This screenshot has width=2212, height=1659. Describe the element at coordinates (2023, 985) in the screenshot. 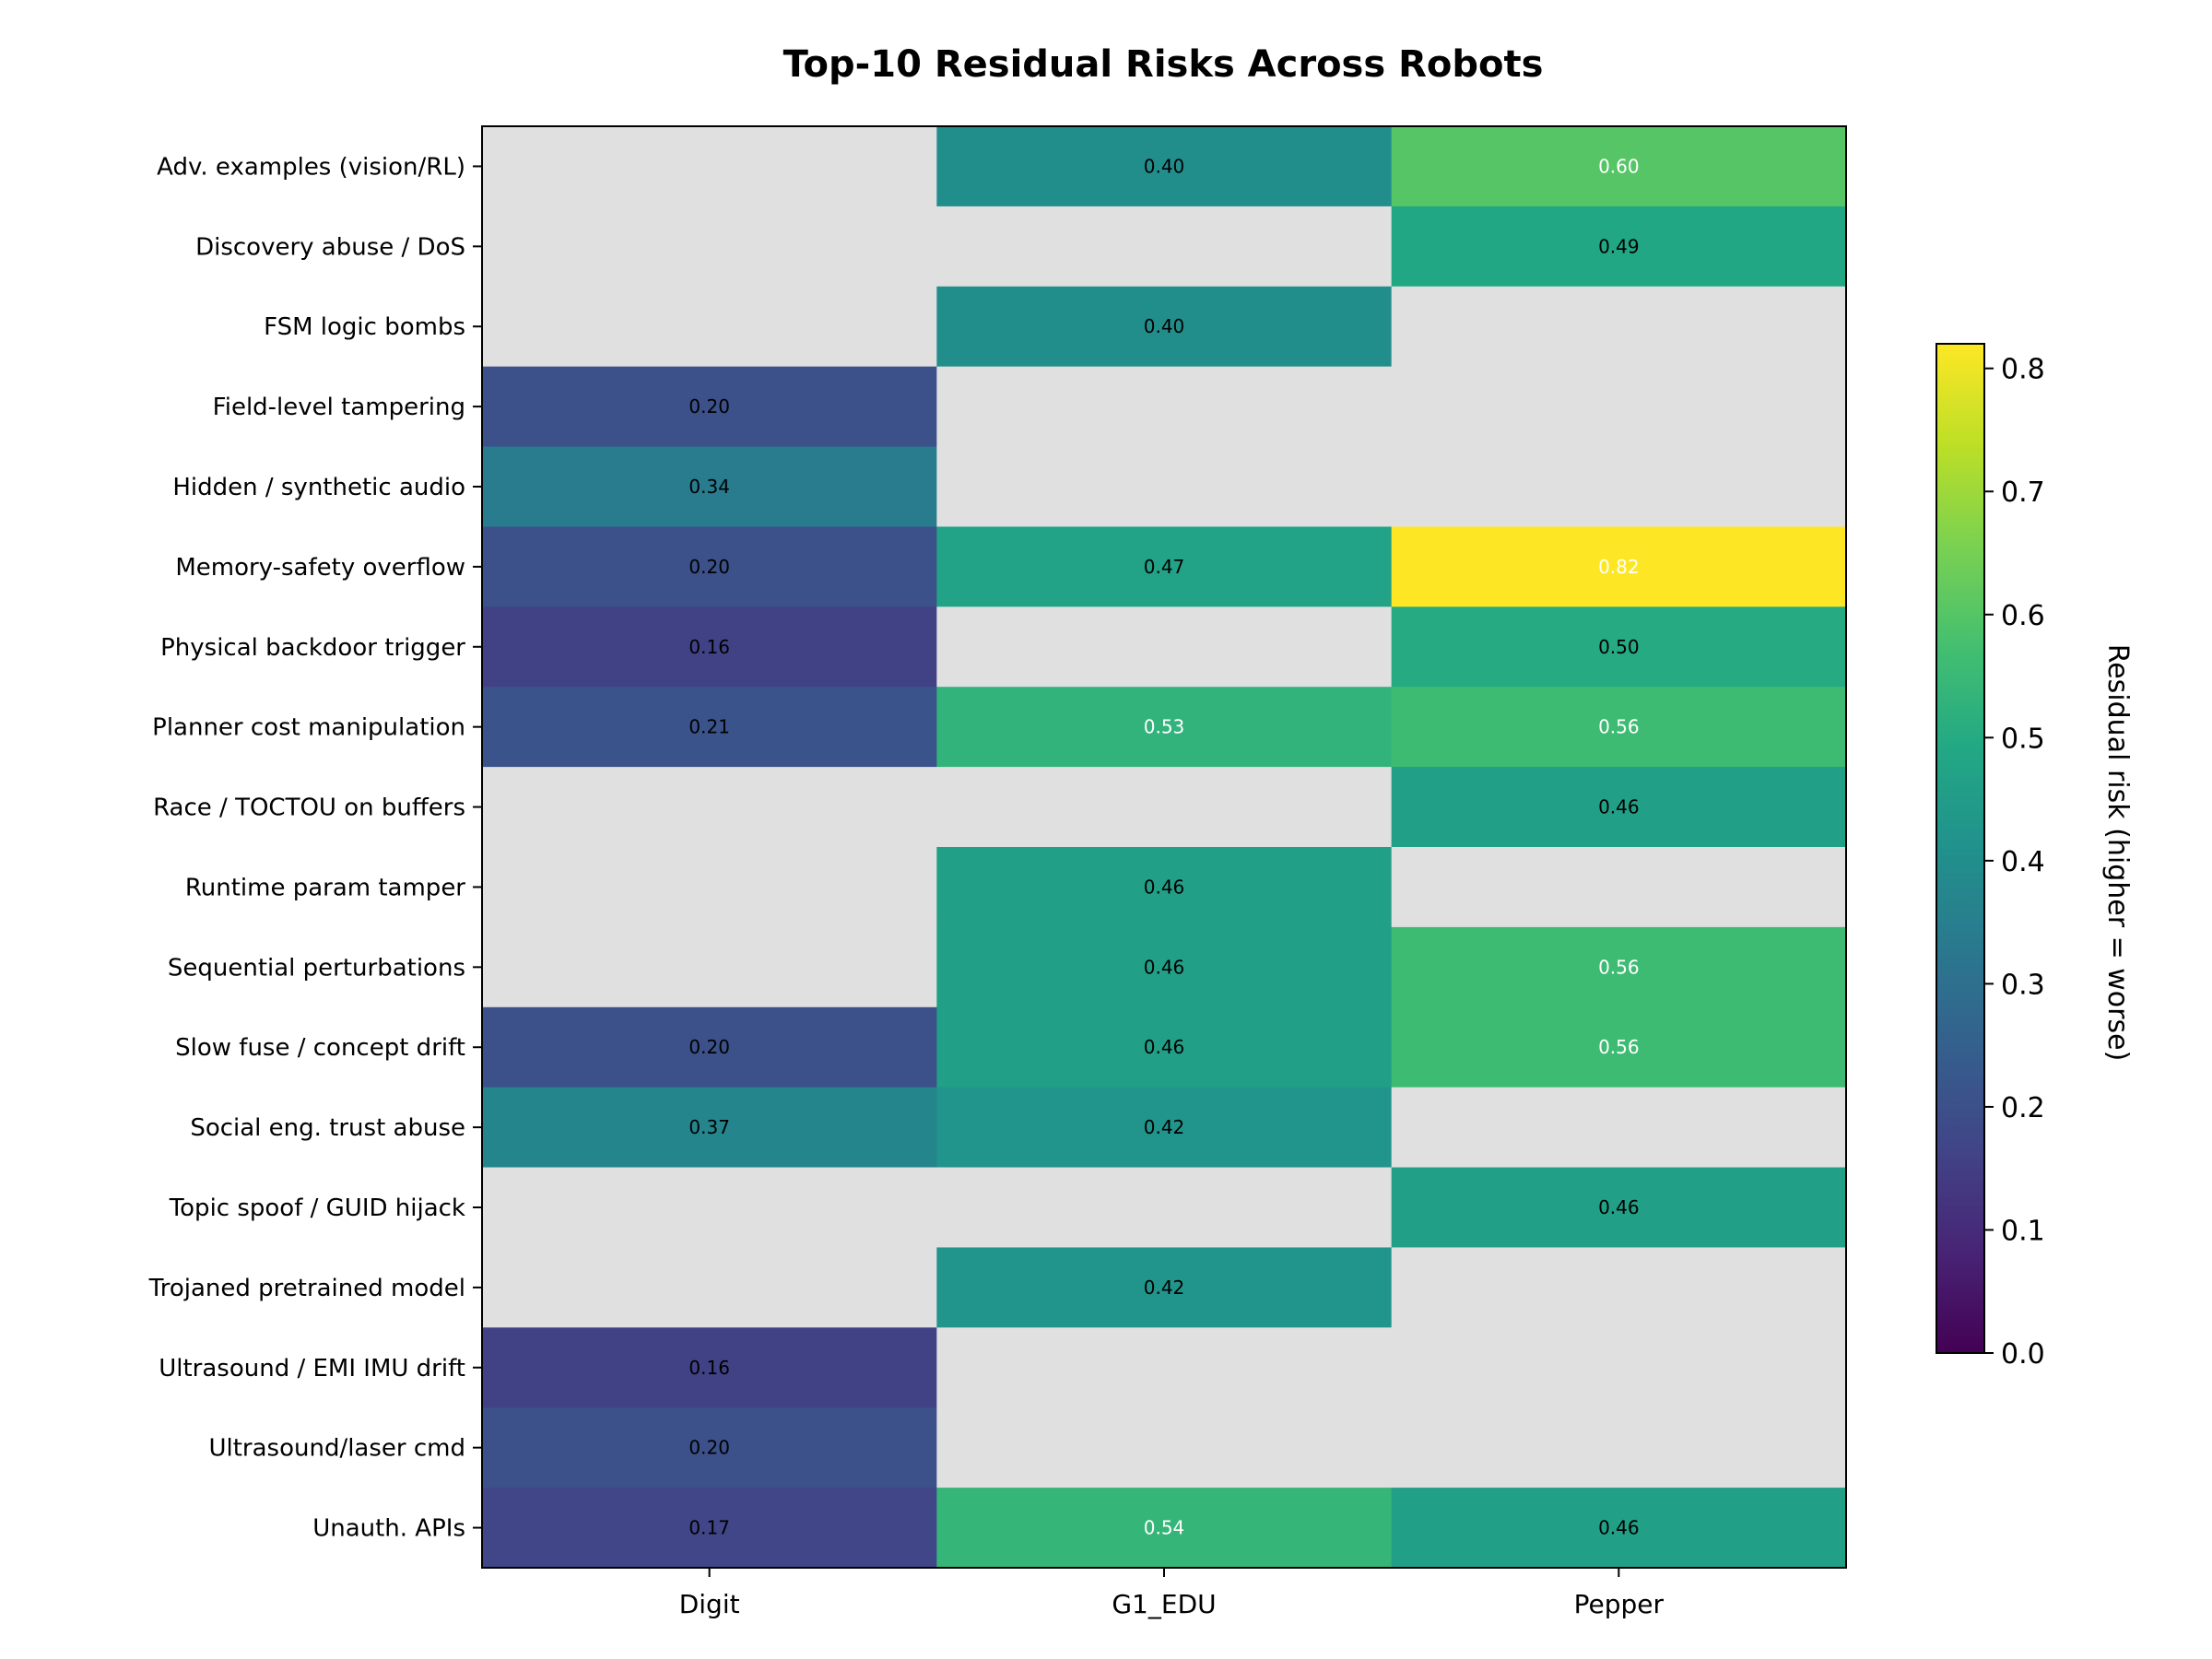

I see `colorbar-tick-label: 0.3` at that location.